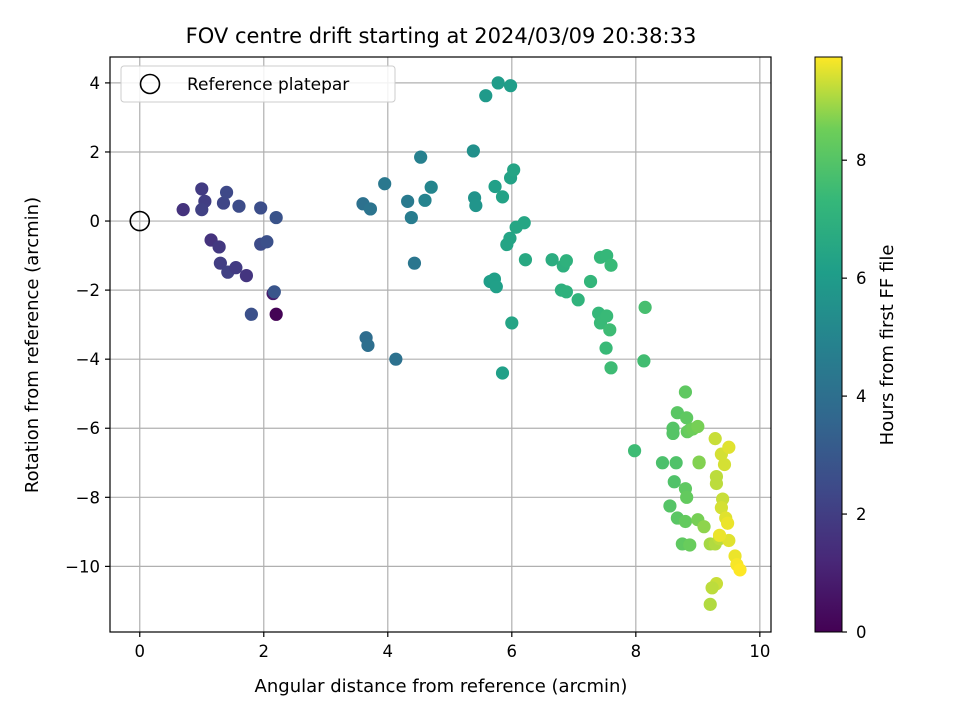 The height and width of the screenshot is (720, 960). I want to click on y-tick-label: 2, so click(95, 152).